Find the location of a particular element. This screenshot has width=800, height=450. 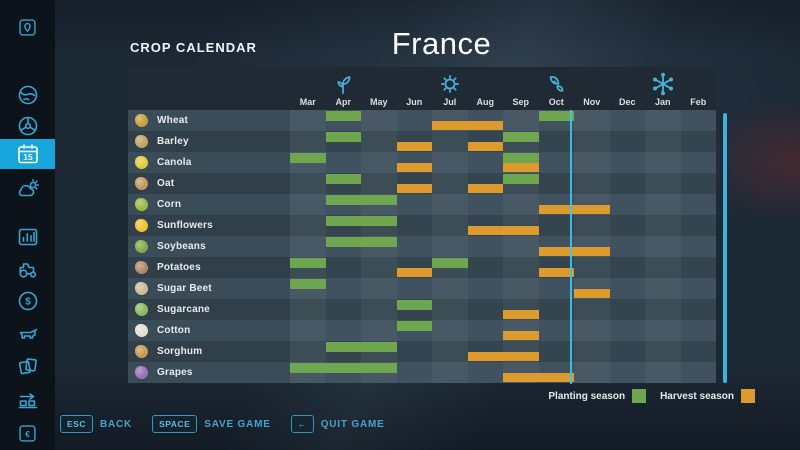

crop-name: Potatoes is located at coordinates (179, 267).